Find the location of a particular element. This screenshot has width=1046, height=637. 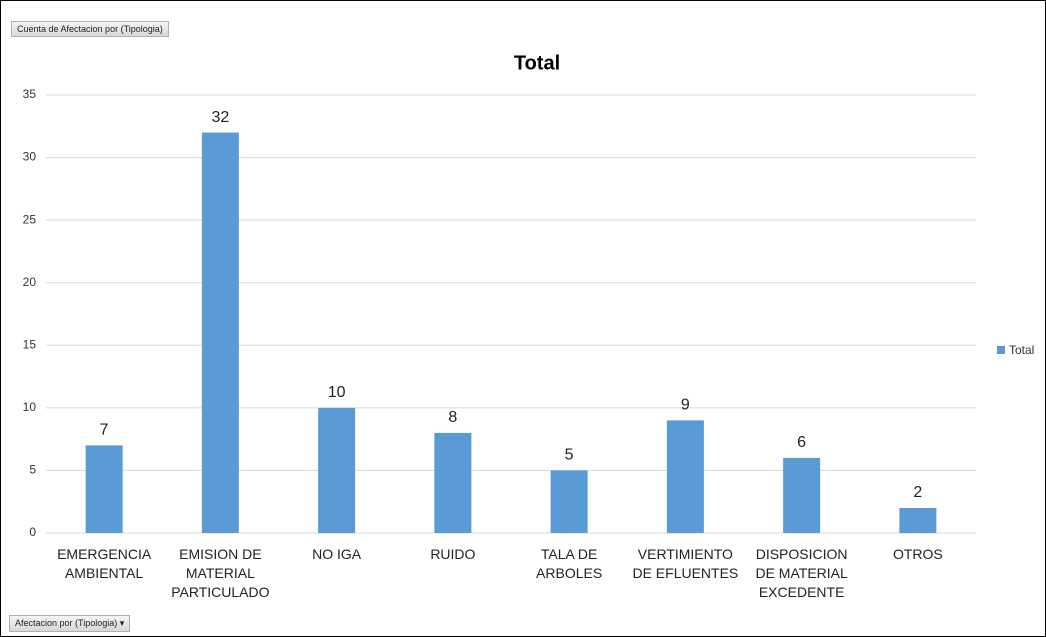

x-tick-label: TALA DE ARBOLES is located at coordinates (569, 563).